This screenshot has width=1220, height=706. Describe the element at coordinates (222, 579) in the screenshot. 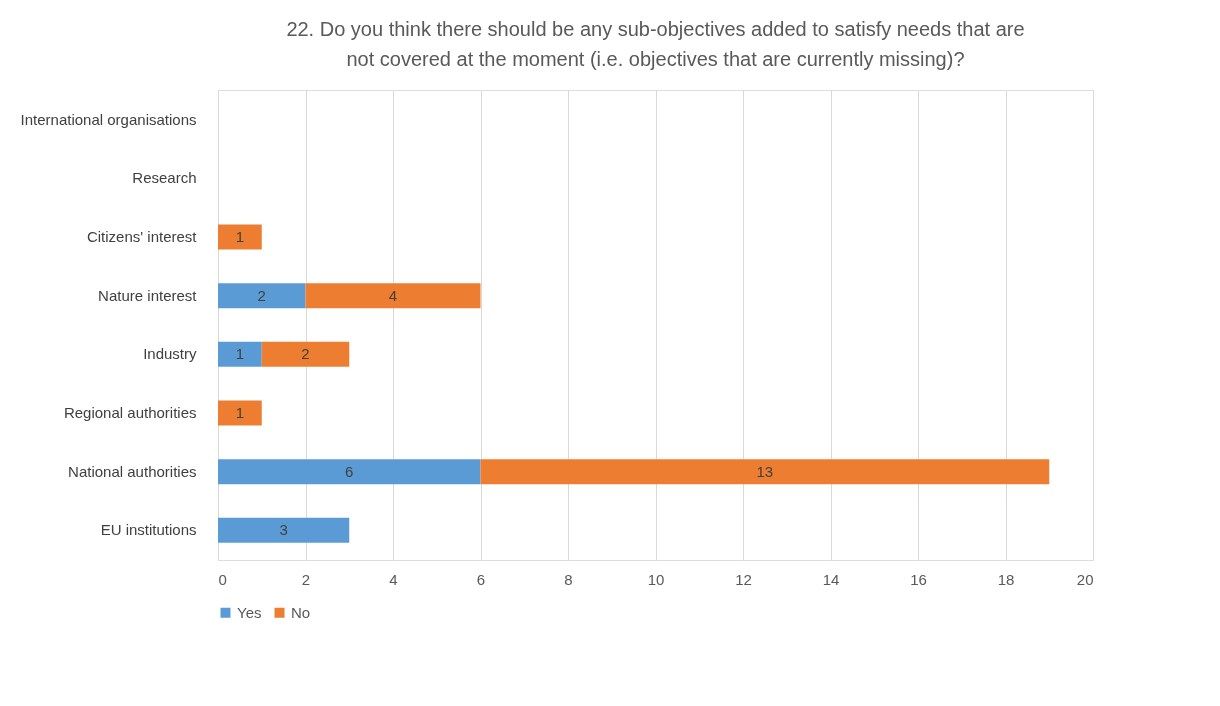

I see `x-tick-label: 0` at that location.